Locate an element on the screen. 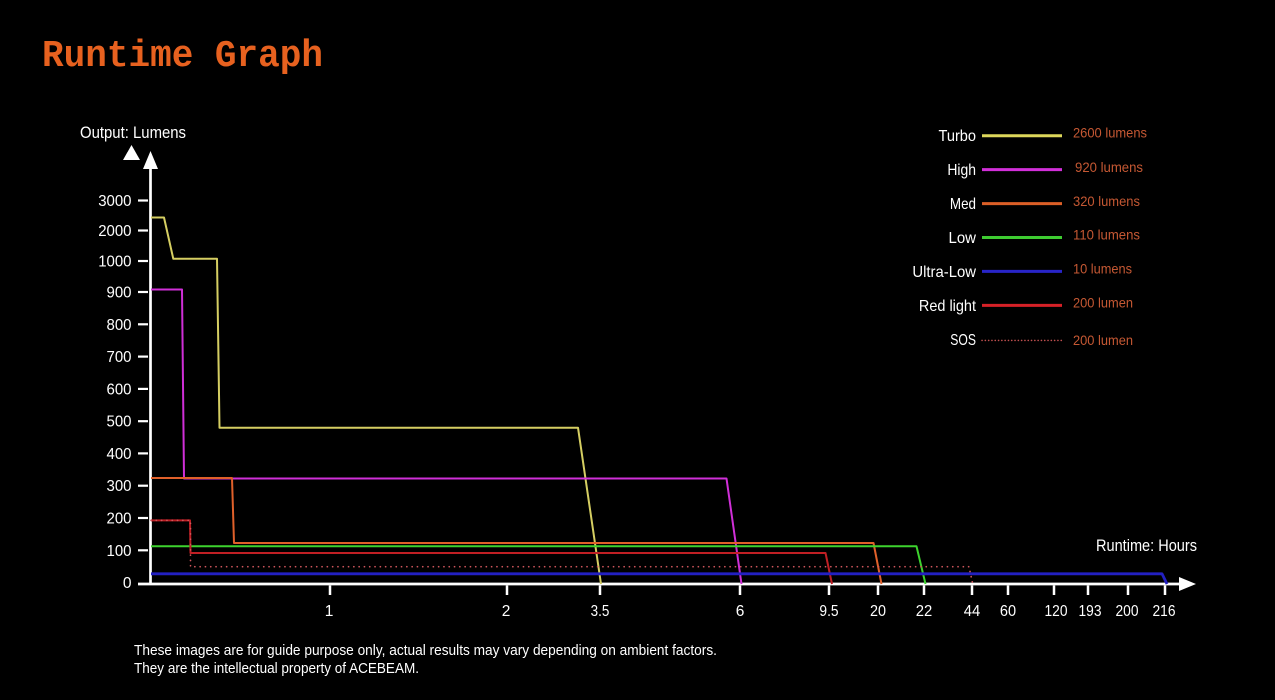 The width and height of the screenshot is (1275, 700). svg-text: SOS is located at coordinates (963, 340).